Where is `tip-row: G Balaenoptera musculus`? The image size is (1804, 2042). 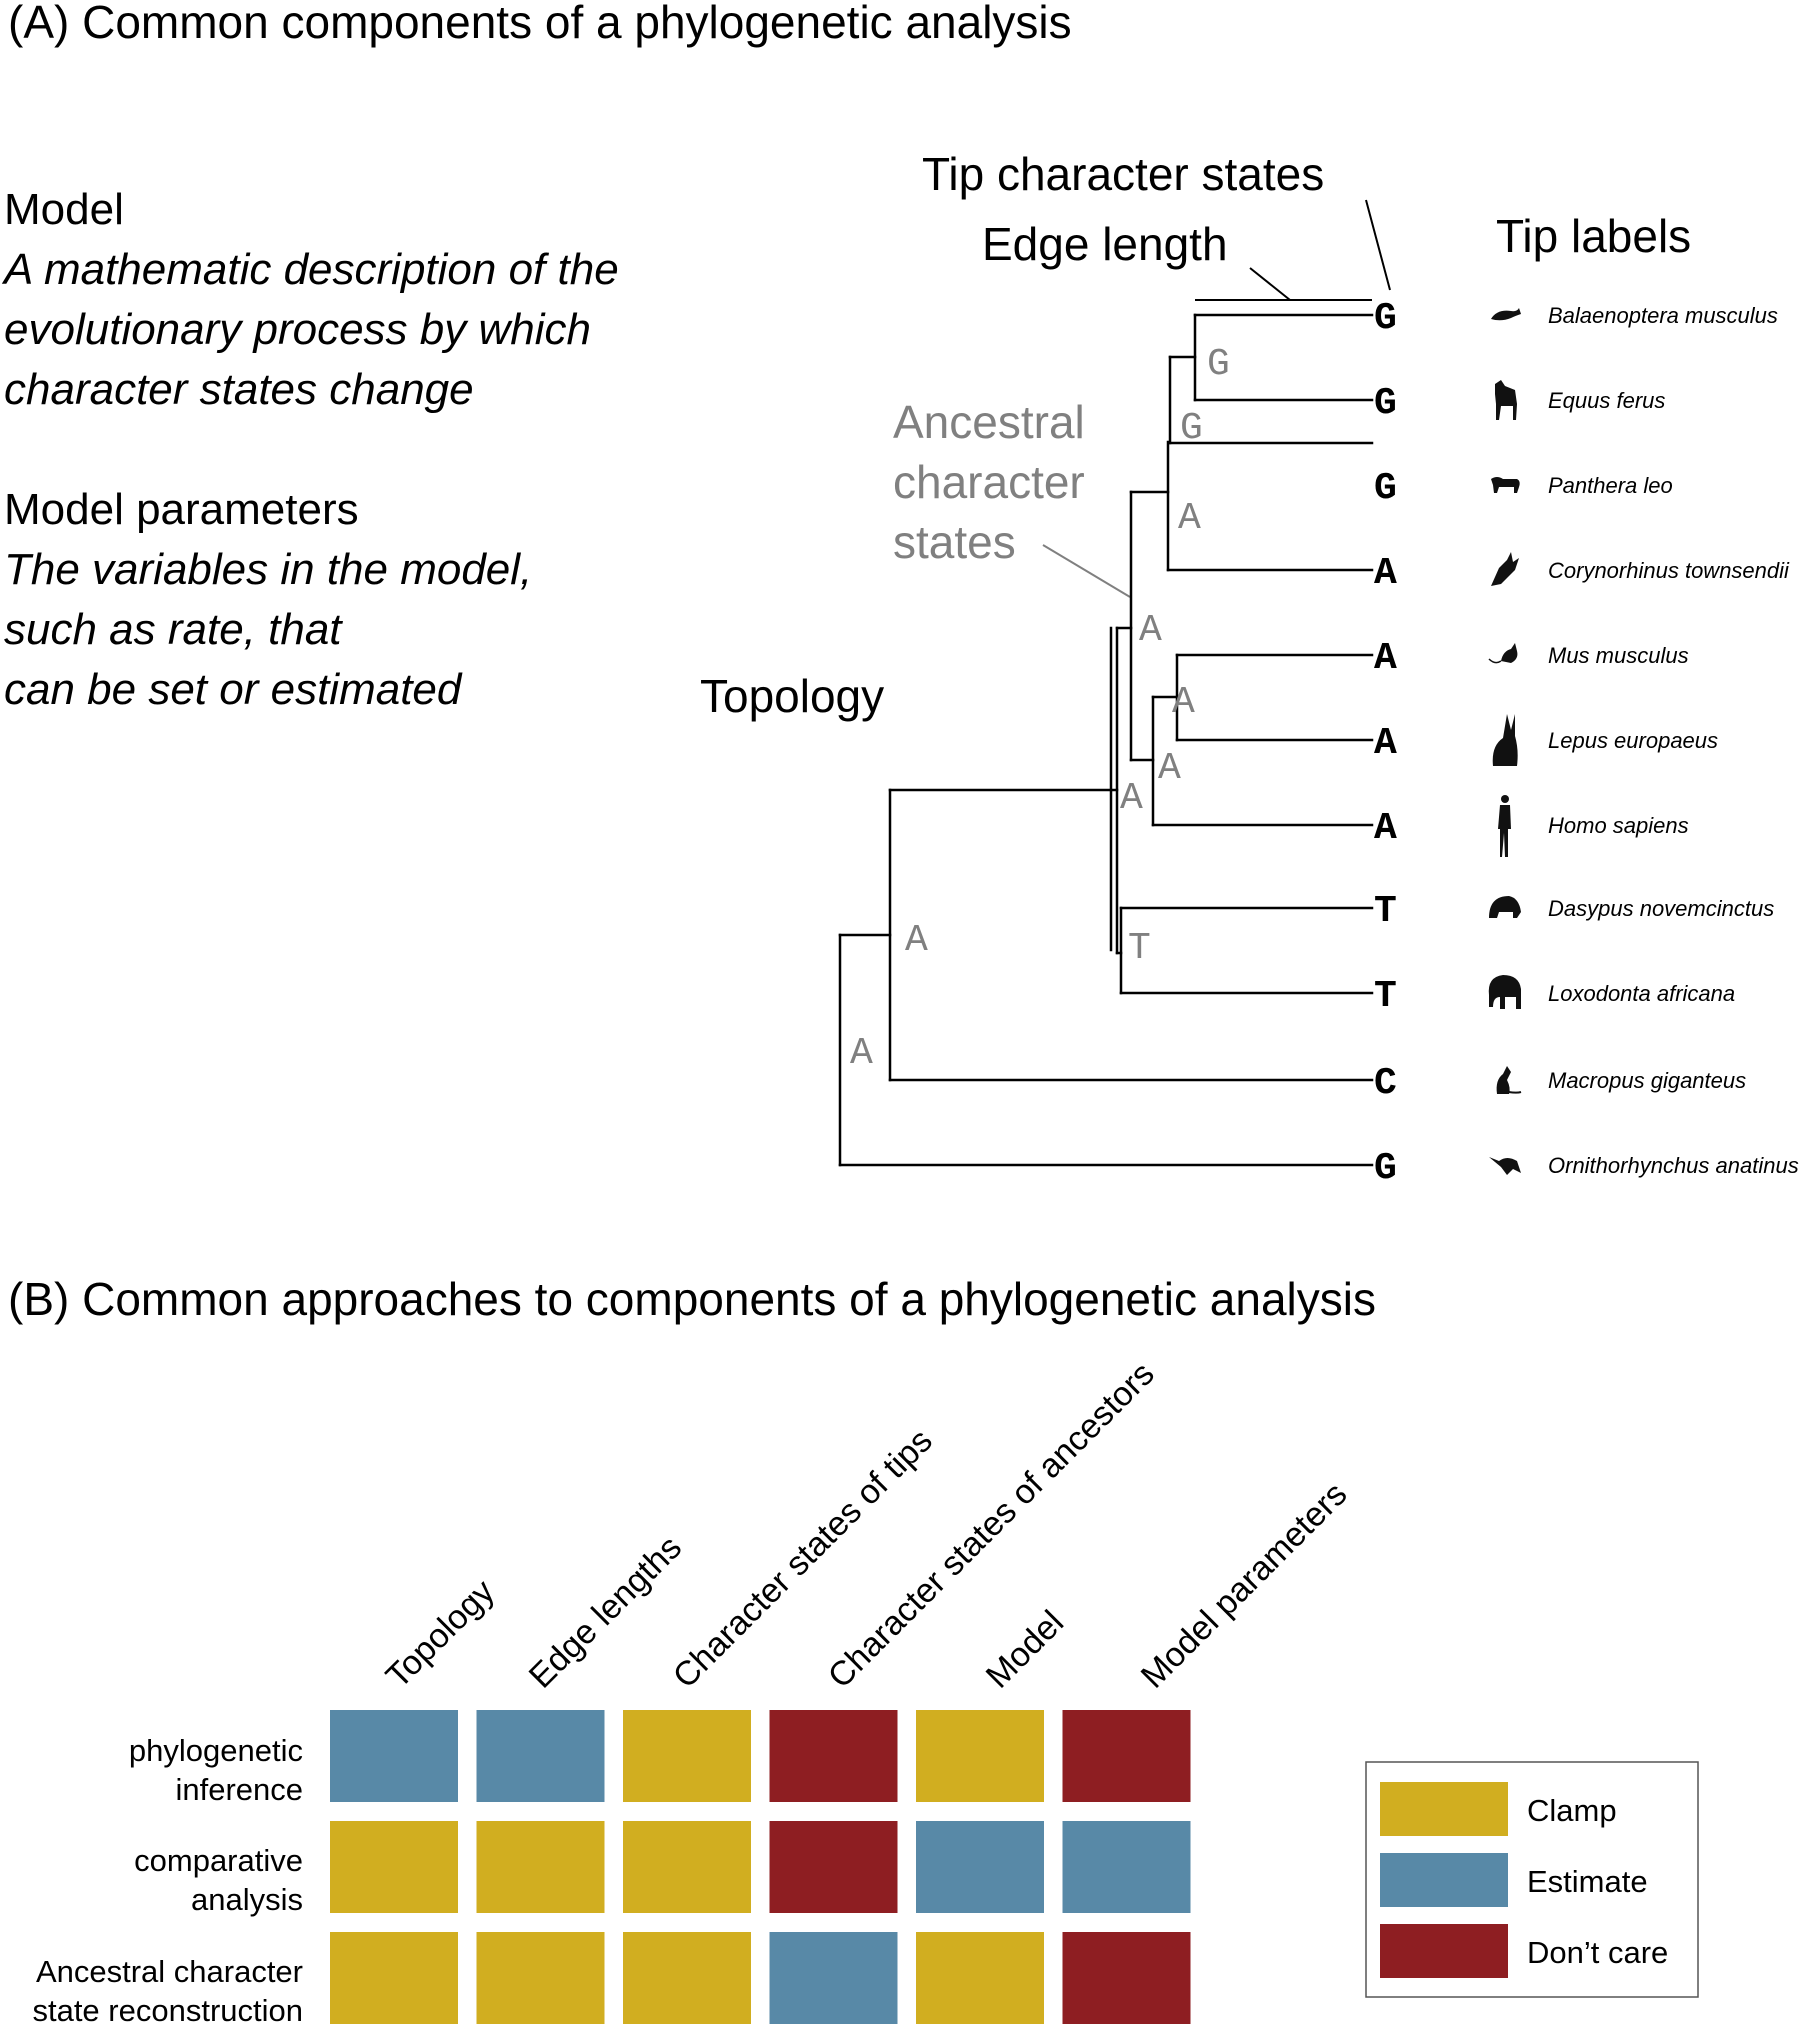 tip-row: G Balaenoptera musculus is located at coordinates (1576, 318).